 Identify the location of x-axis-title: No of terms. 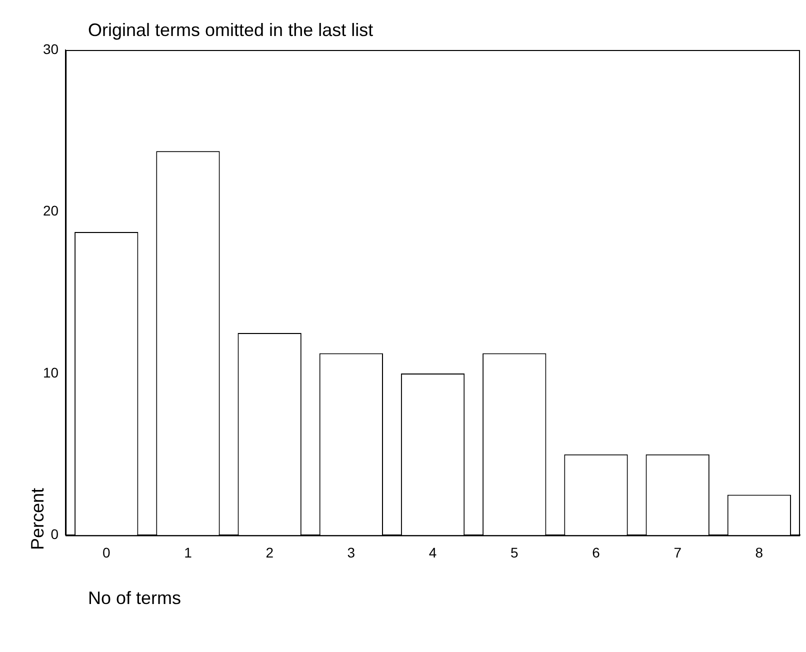
(135, 598).